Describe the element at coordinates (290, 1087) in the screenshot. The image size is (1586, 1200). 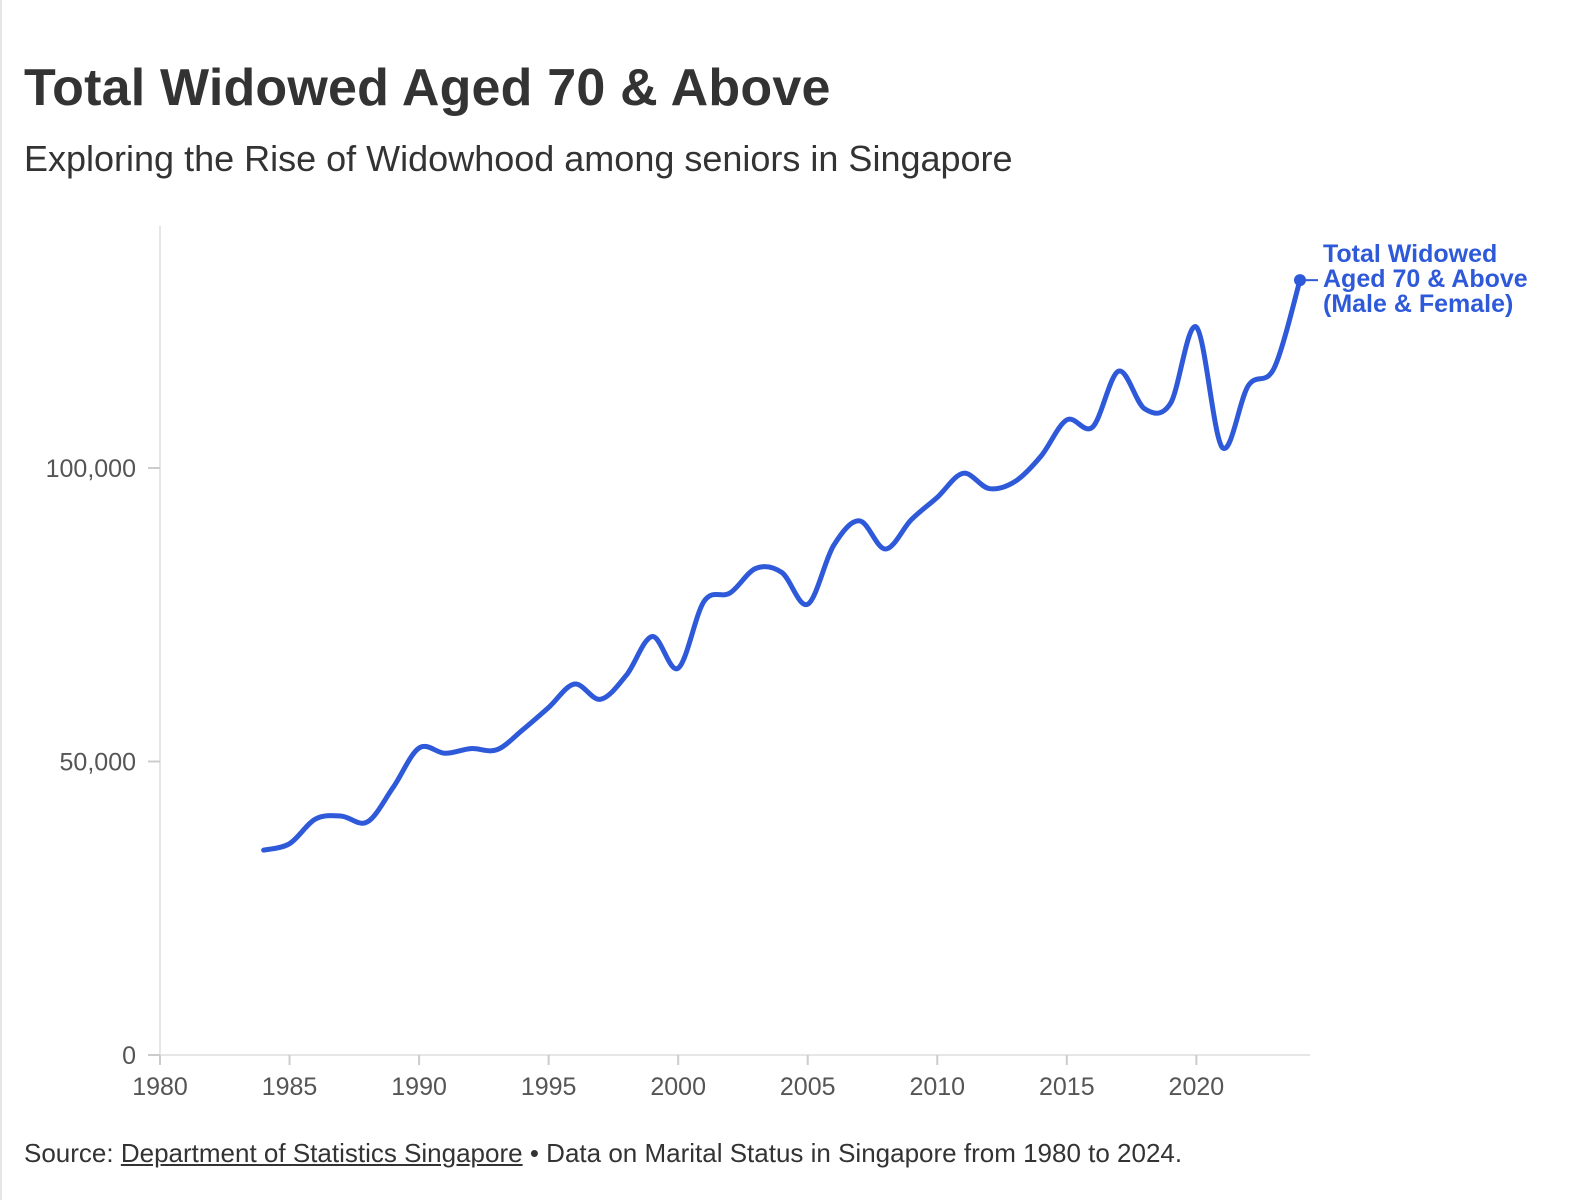
I see `x-tick-label: 1985` at that location.